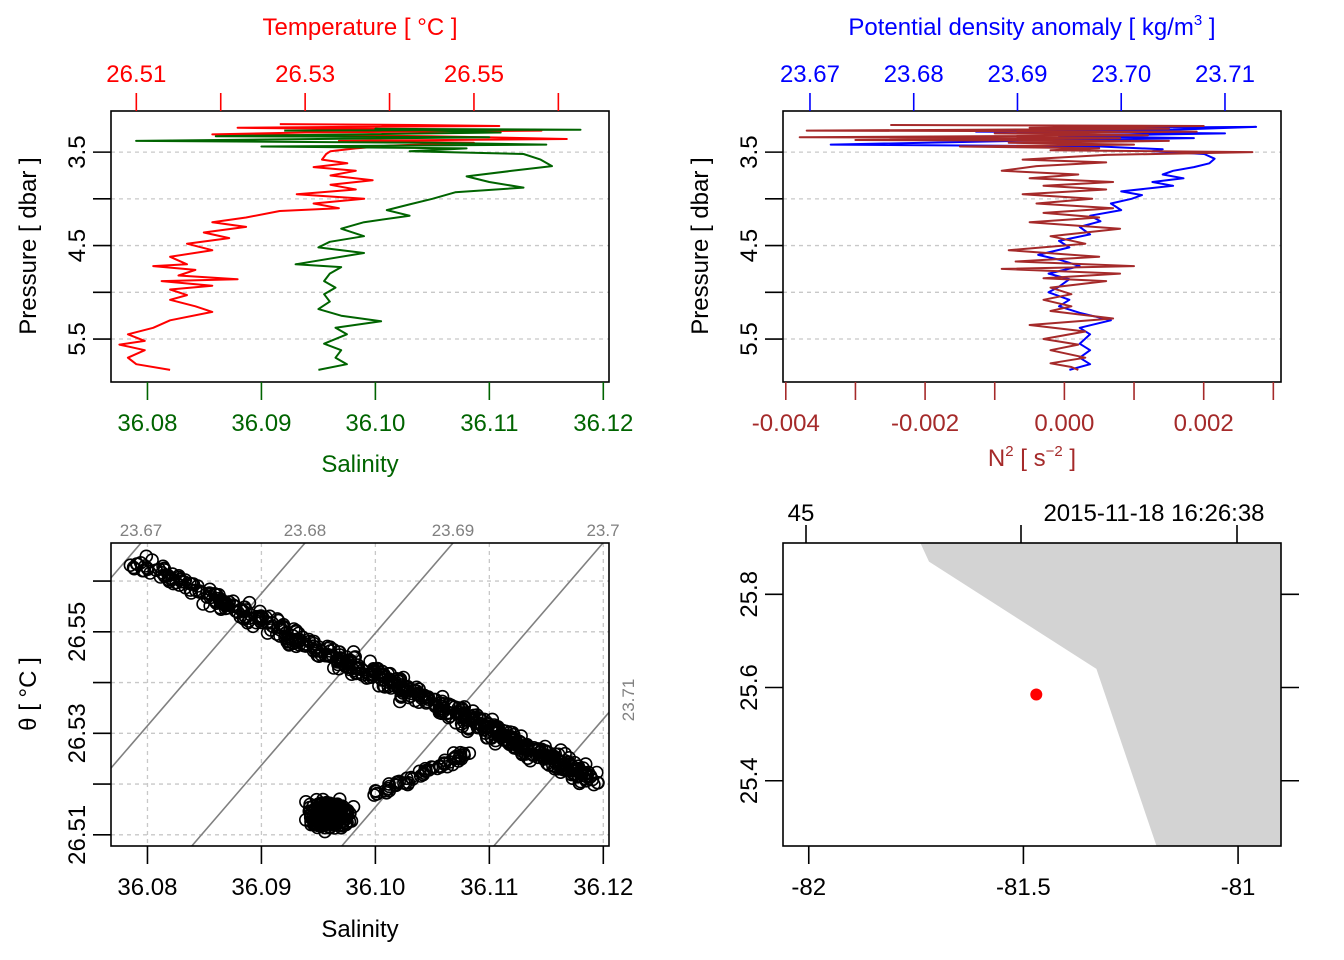 The height and width of the screenshot is (960, 1344). Describe the element at coordinates (603, 887) in the screenshot. I see `x-tick-label: 36.12` at that location.